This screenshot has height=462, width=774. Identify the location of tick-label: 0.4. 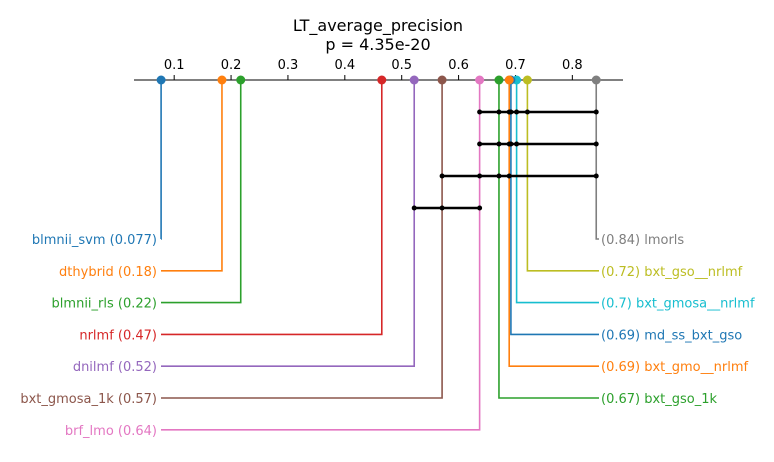
(344, 65).